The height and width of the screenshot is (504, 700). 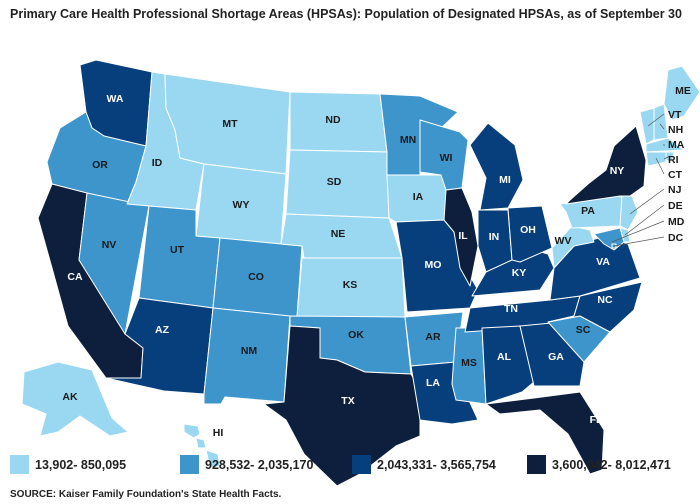 I want to click on state-label-ca: CA, so click(x=75, y=277).